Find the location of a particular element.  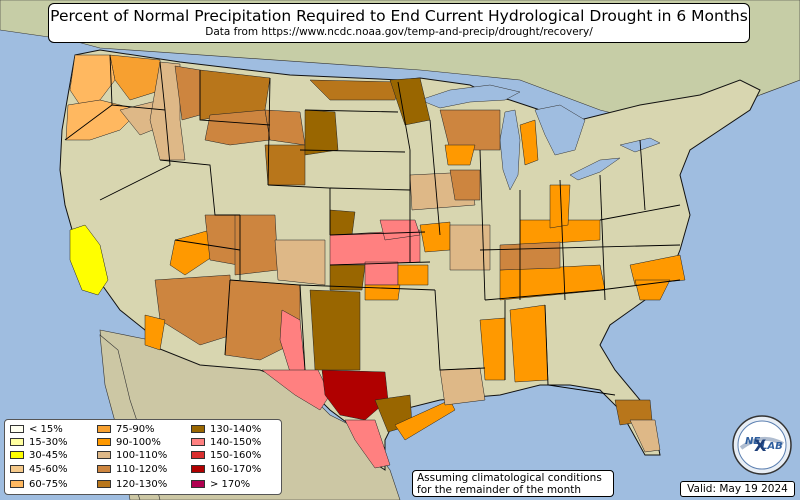

legend-item: 90-100% is located at coordinates (129, 442).